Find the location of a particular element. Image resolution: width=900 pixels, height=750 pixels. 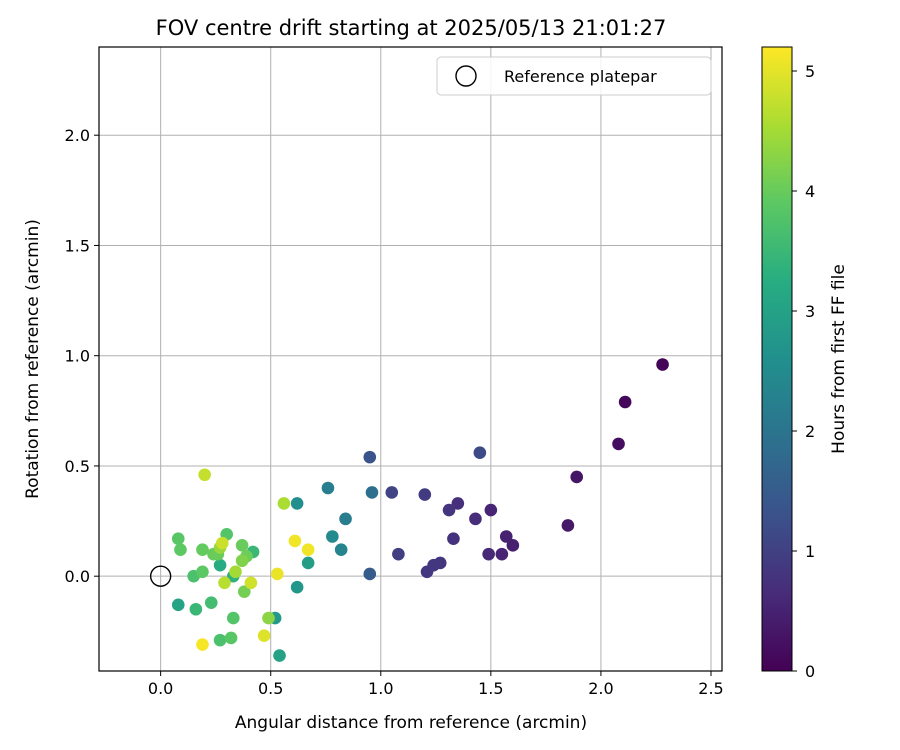

colorbar-ticks: 0 1 2 3 4 5 is located at coordinates (803, 371).